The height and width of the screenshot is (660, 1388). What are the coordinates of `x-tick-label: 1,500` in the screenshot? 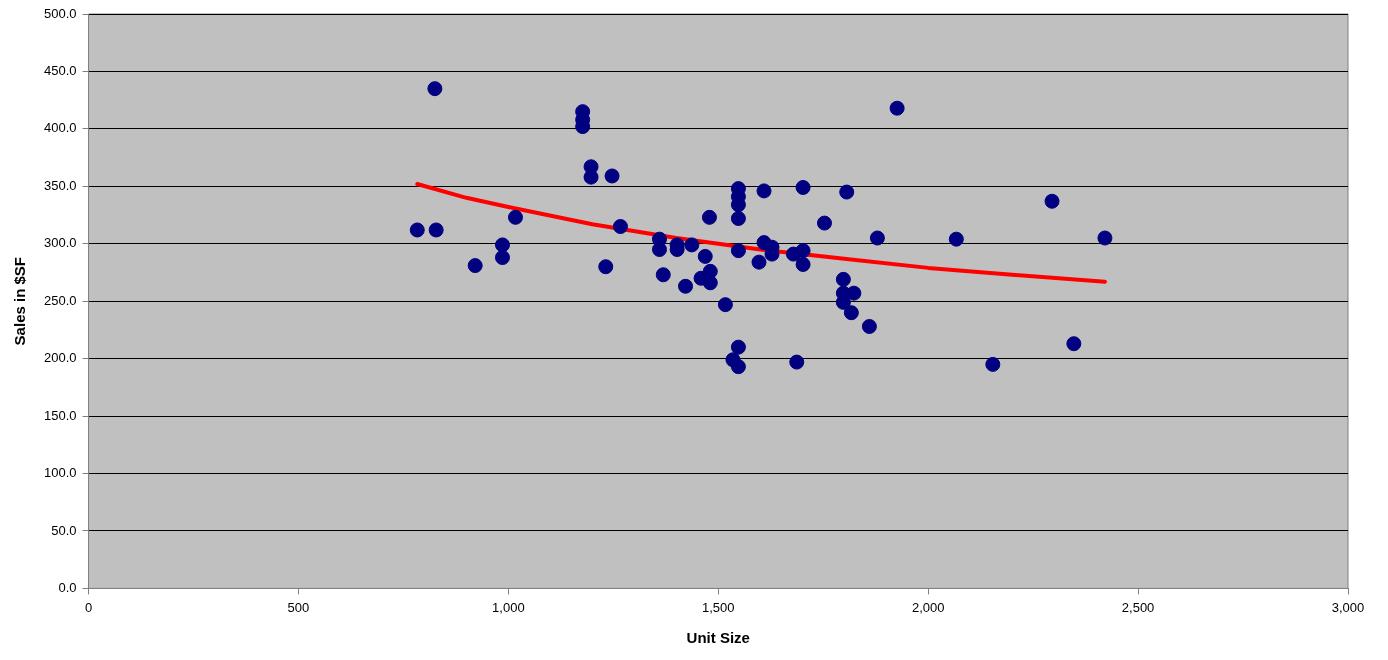 It's located at (718, 607).